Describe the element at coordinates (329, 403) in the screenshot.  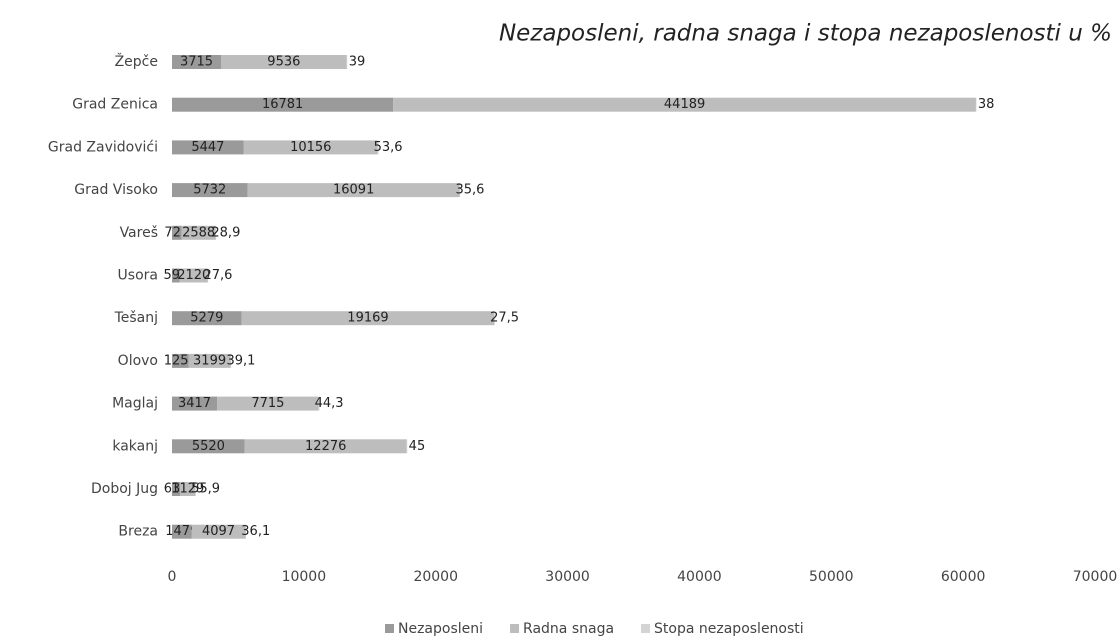
I see `data-label: 44,3` at that location.